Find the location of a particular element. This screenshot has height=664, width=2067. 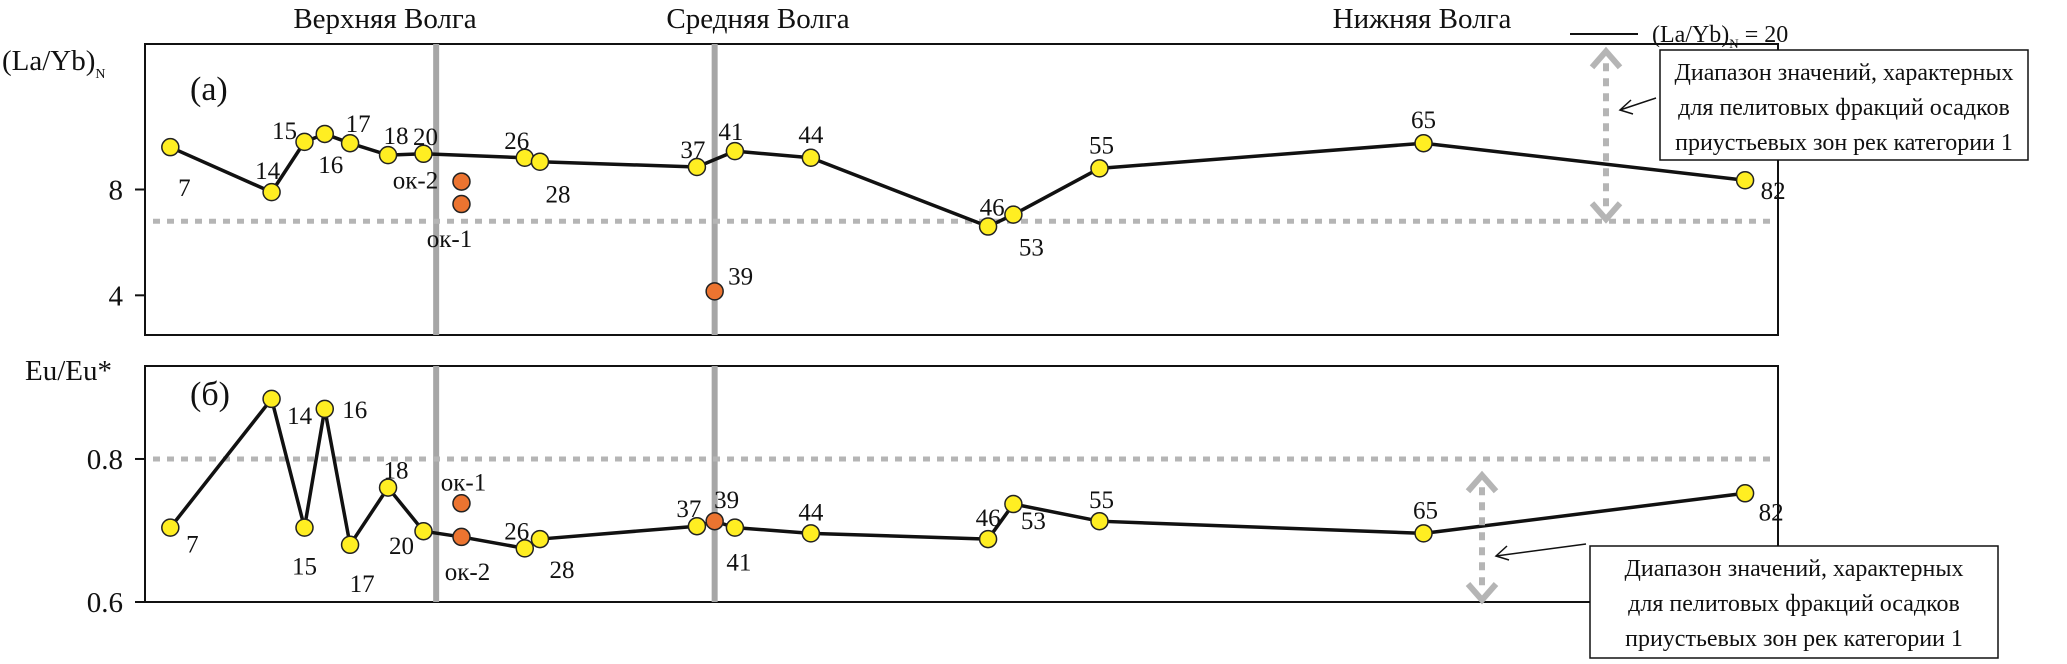

region-title-middle: Средняя Волга is located at coordinates (757, 19).